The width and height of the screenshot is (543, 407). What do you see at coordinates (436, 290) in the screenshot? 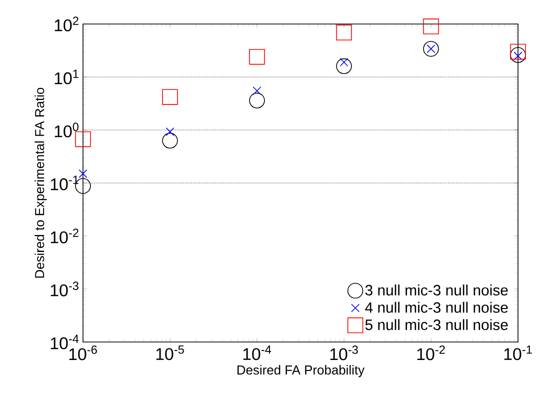
I see `legend-label: 3 null mic-3 null noise` at bounding box center [436, 290].